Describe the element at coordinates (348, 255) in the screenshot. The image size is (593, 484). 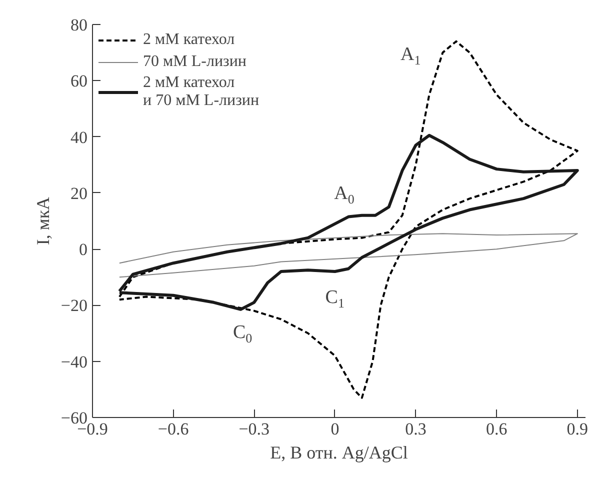
I see `line-series` at that location.